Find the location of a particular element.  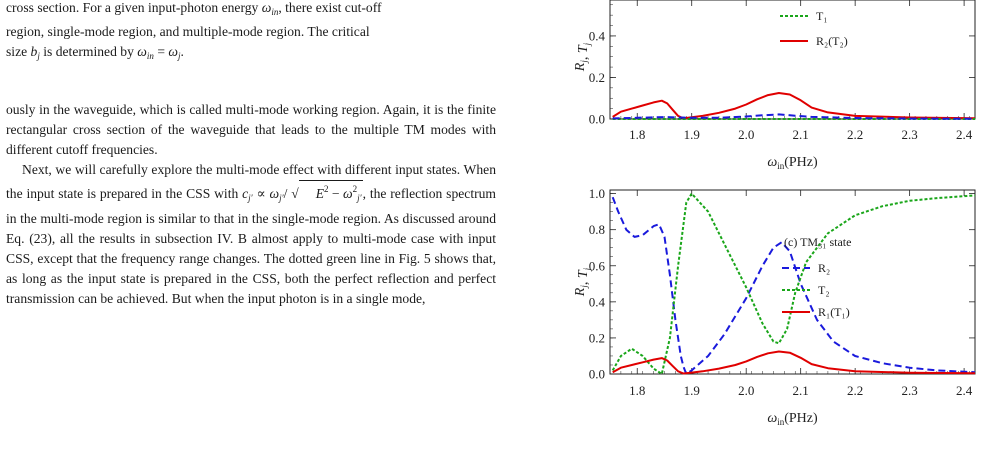

legend-label: R₂ is located at coordinates (824, 268).